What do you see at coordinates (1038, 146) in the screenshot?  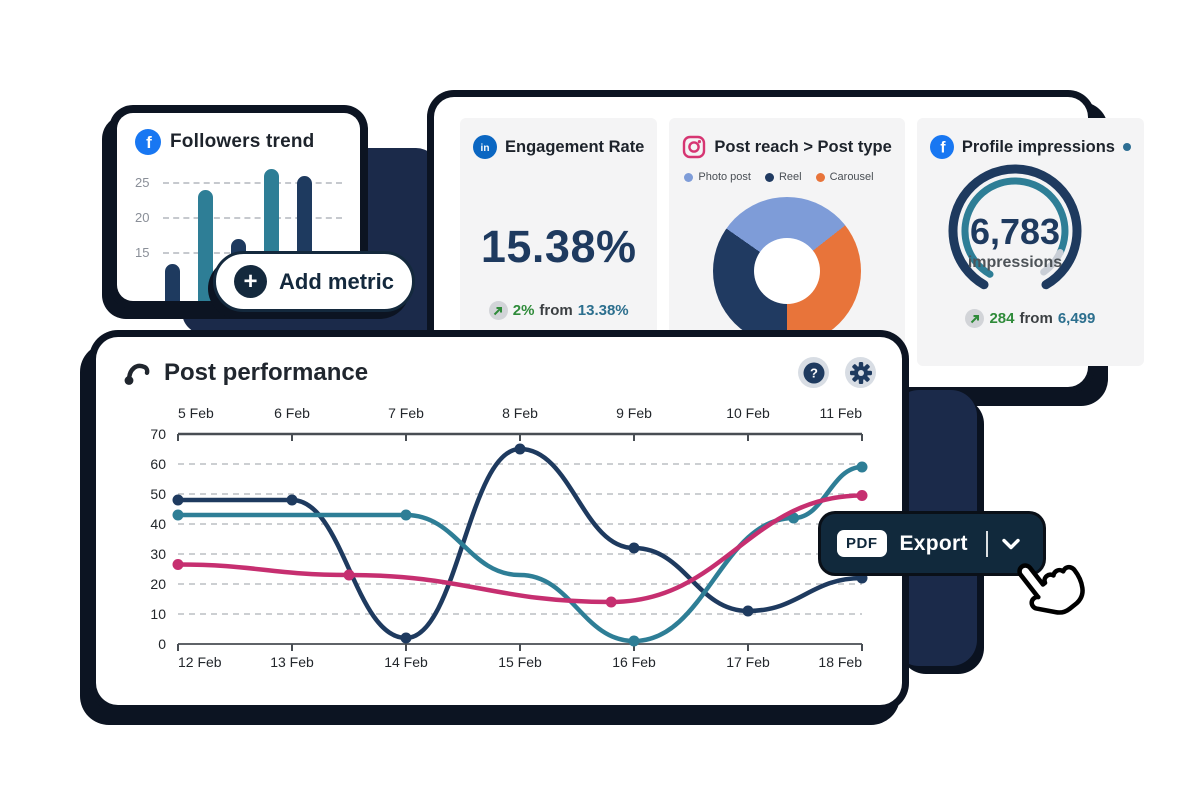 I see `profile-impressions-title: Profile impressions` at bounding box center [1038, 146].